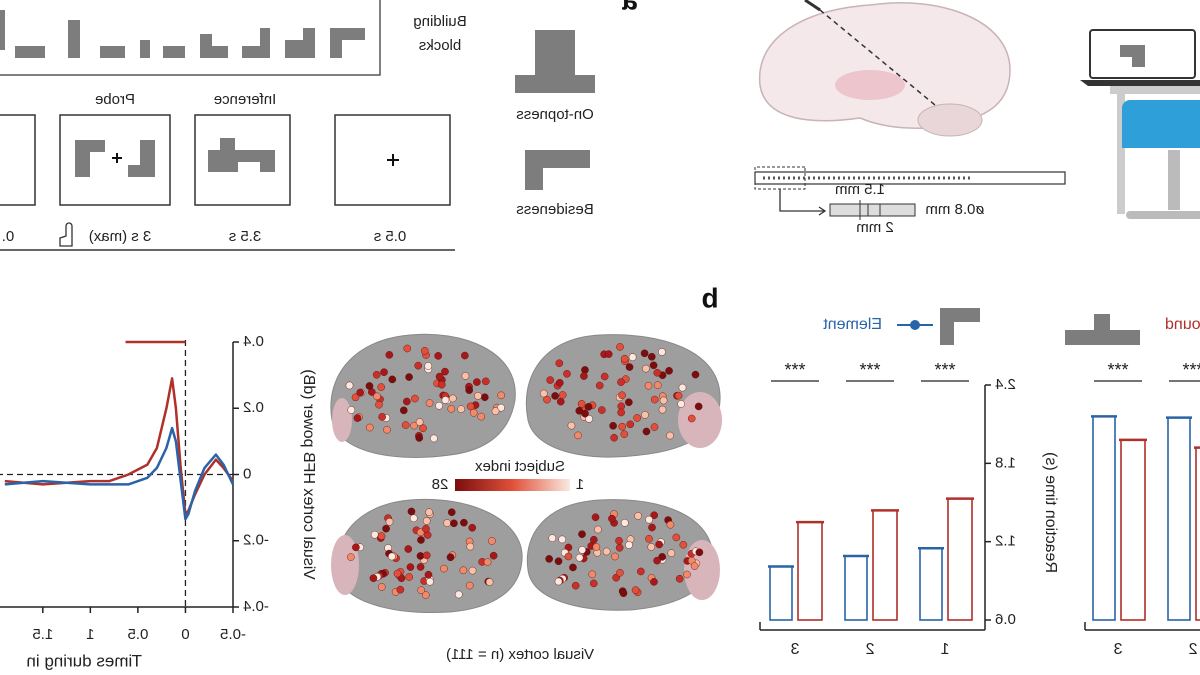 This screenshot has height=675, width=1200. I want to click on y-tick-label: 2.4, so click(1005, 384).